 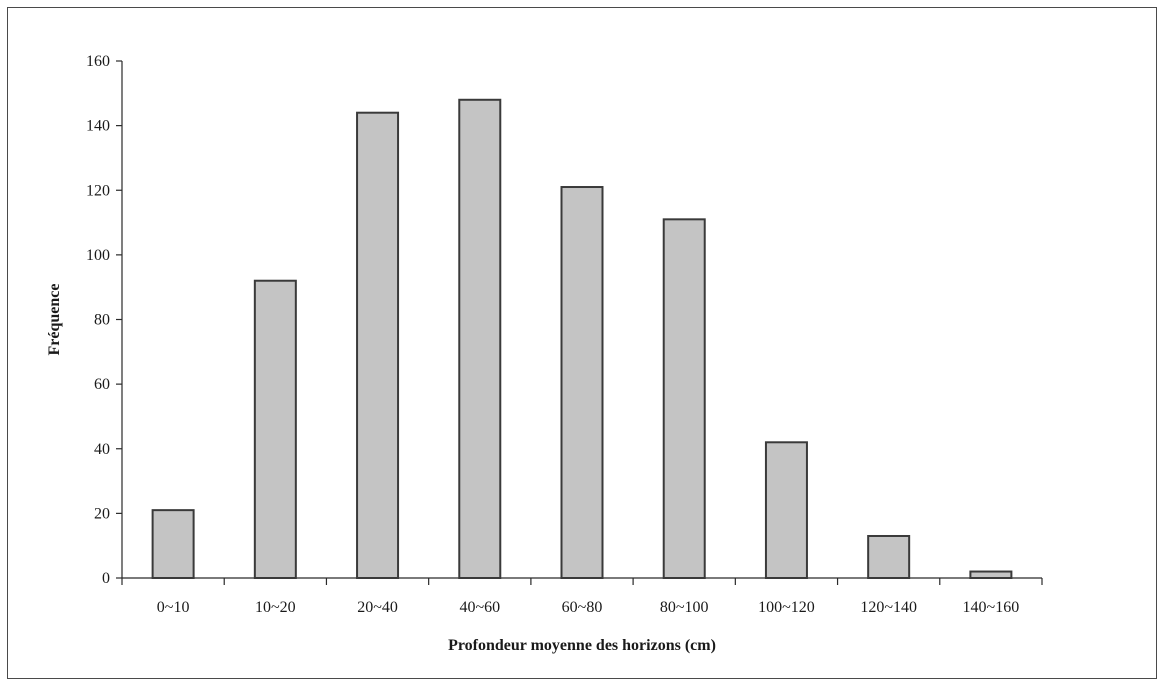 I want to click on bar-0~10, so click(x=173, y=544).